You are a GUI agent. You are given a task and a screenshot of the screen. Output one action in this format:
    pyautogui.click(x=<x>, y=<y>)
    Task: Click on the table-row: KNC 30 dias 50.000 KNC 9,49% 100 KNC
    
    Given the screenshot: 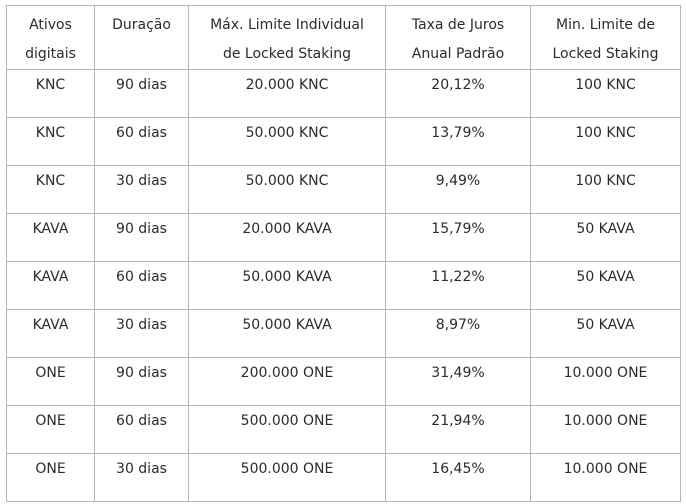 What is the action you would take?
    pyautogui.click(x=343, y=189)
    